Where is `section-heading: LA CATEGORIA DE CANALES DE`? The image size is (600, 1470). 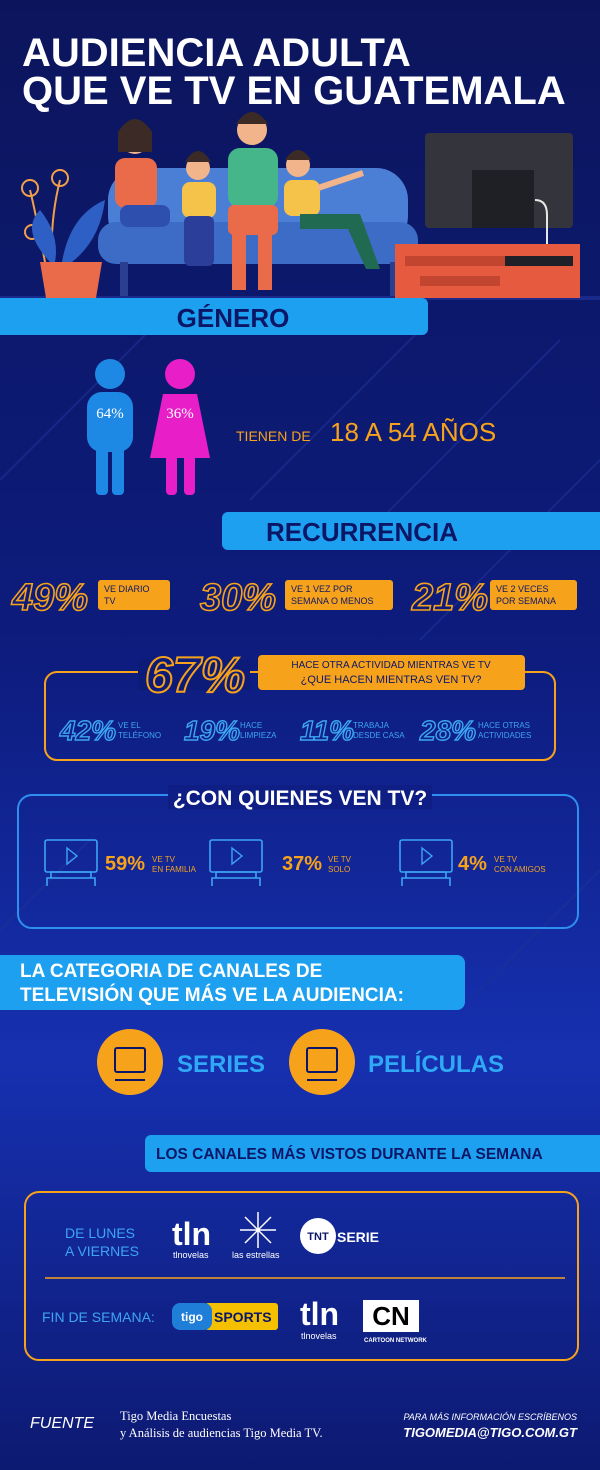
section-heading: LA CATEGORIA DE CANALES DE is located at coordinates (171, 971).